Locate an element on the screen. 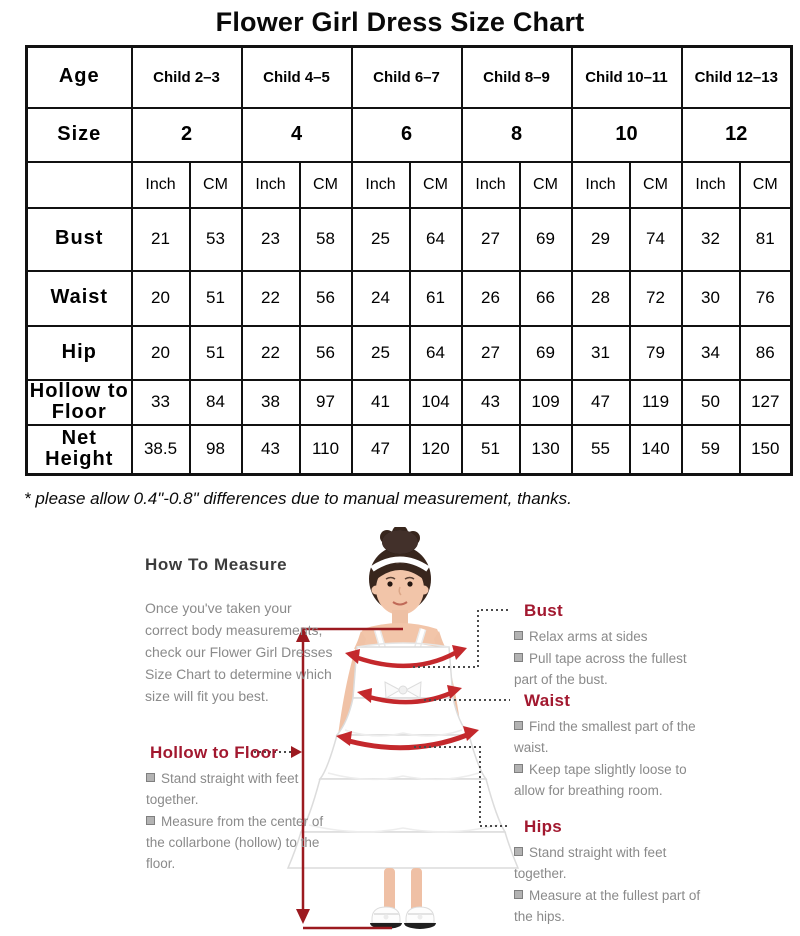 Image resolution: width=800 pixels, height=936 pixels. measure-tip: Relax arms at sides is located at coordinates (610, 636).